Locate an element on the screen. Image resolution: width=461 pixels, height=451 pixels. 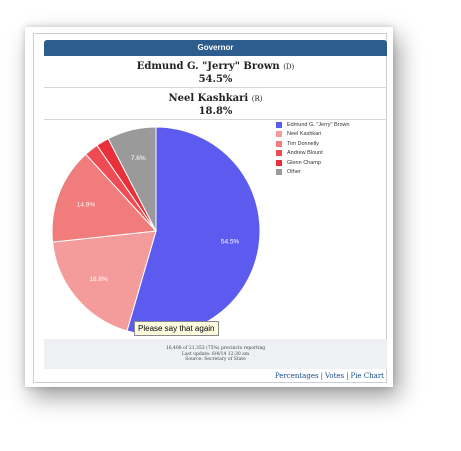
legend-item: Other is located at coordinates (313, 173).